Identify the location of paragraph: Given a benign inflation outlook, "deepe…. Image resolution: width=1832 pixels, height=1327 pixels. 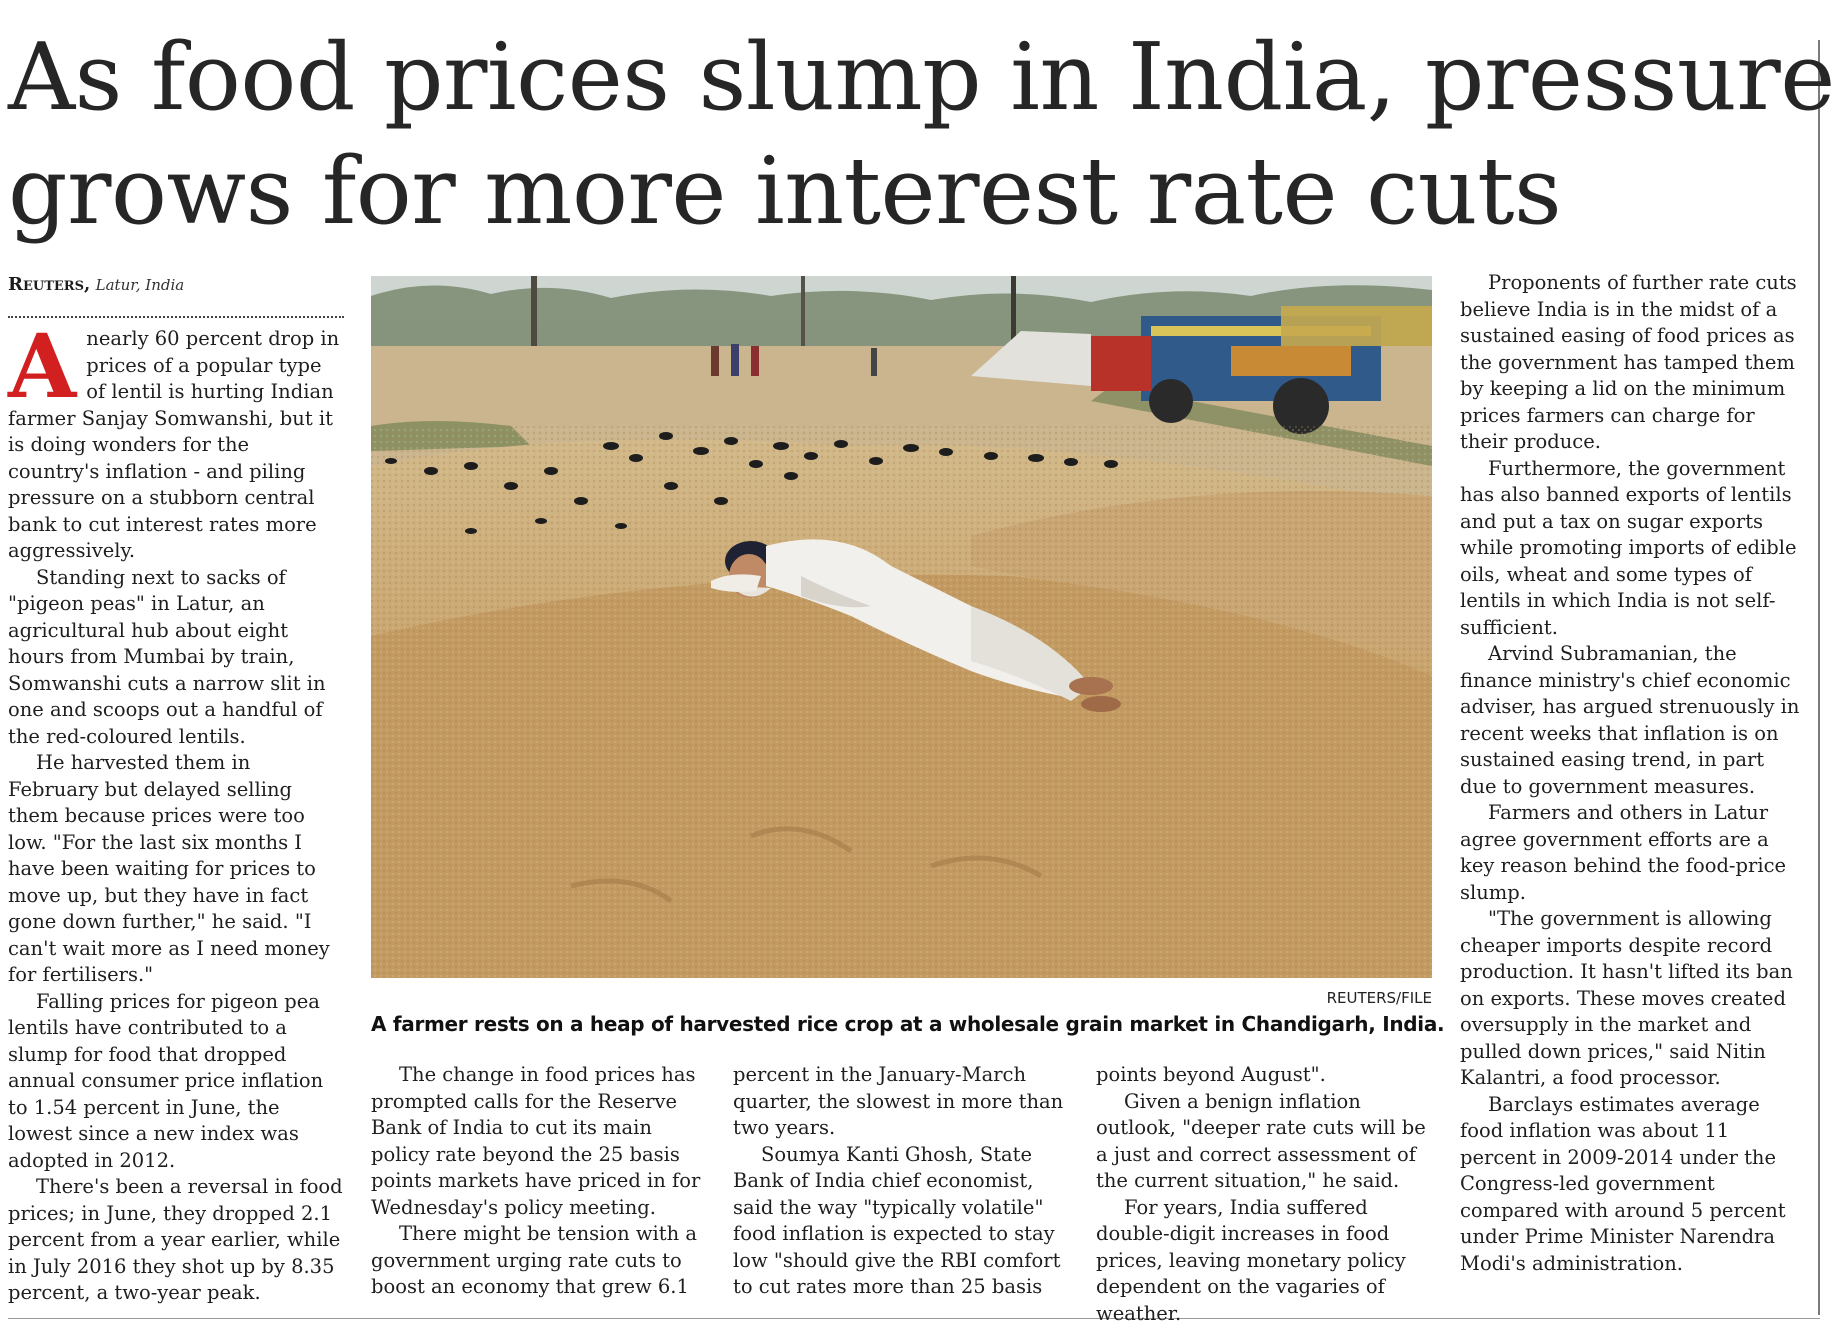
(1261, 1141).